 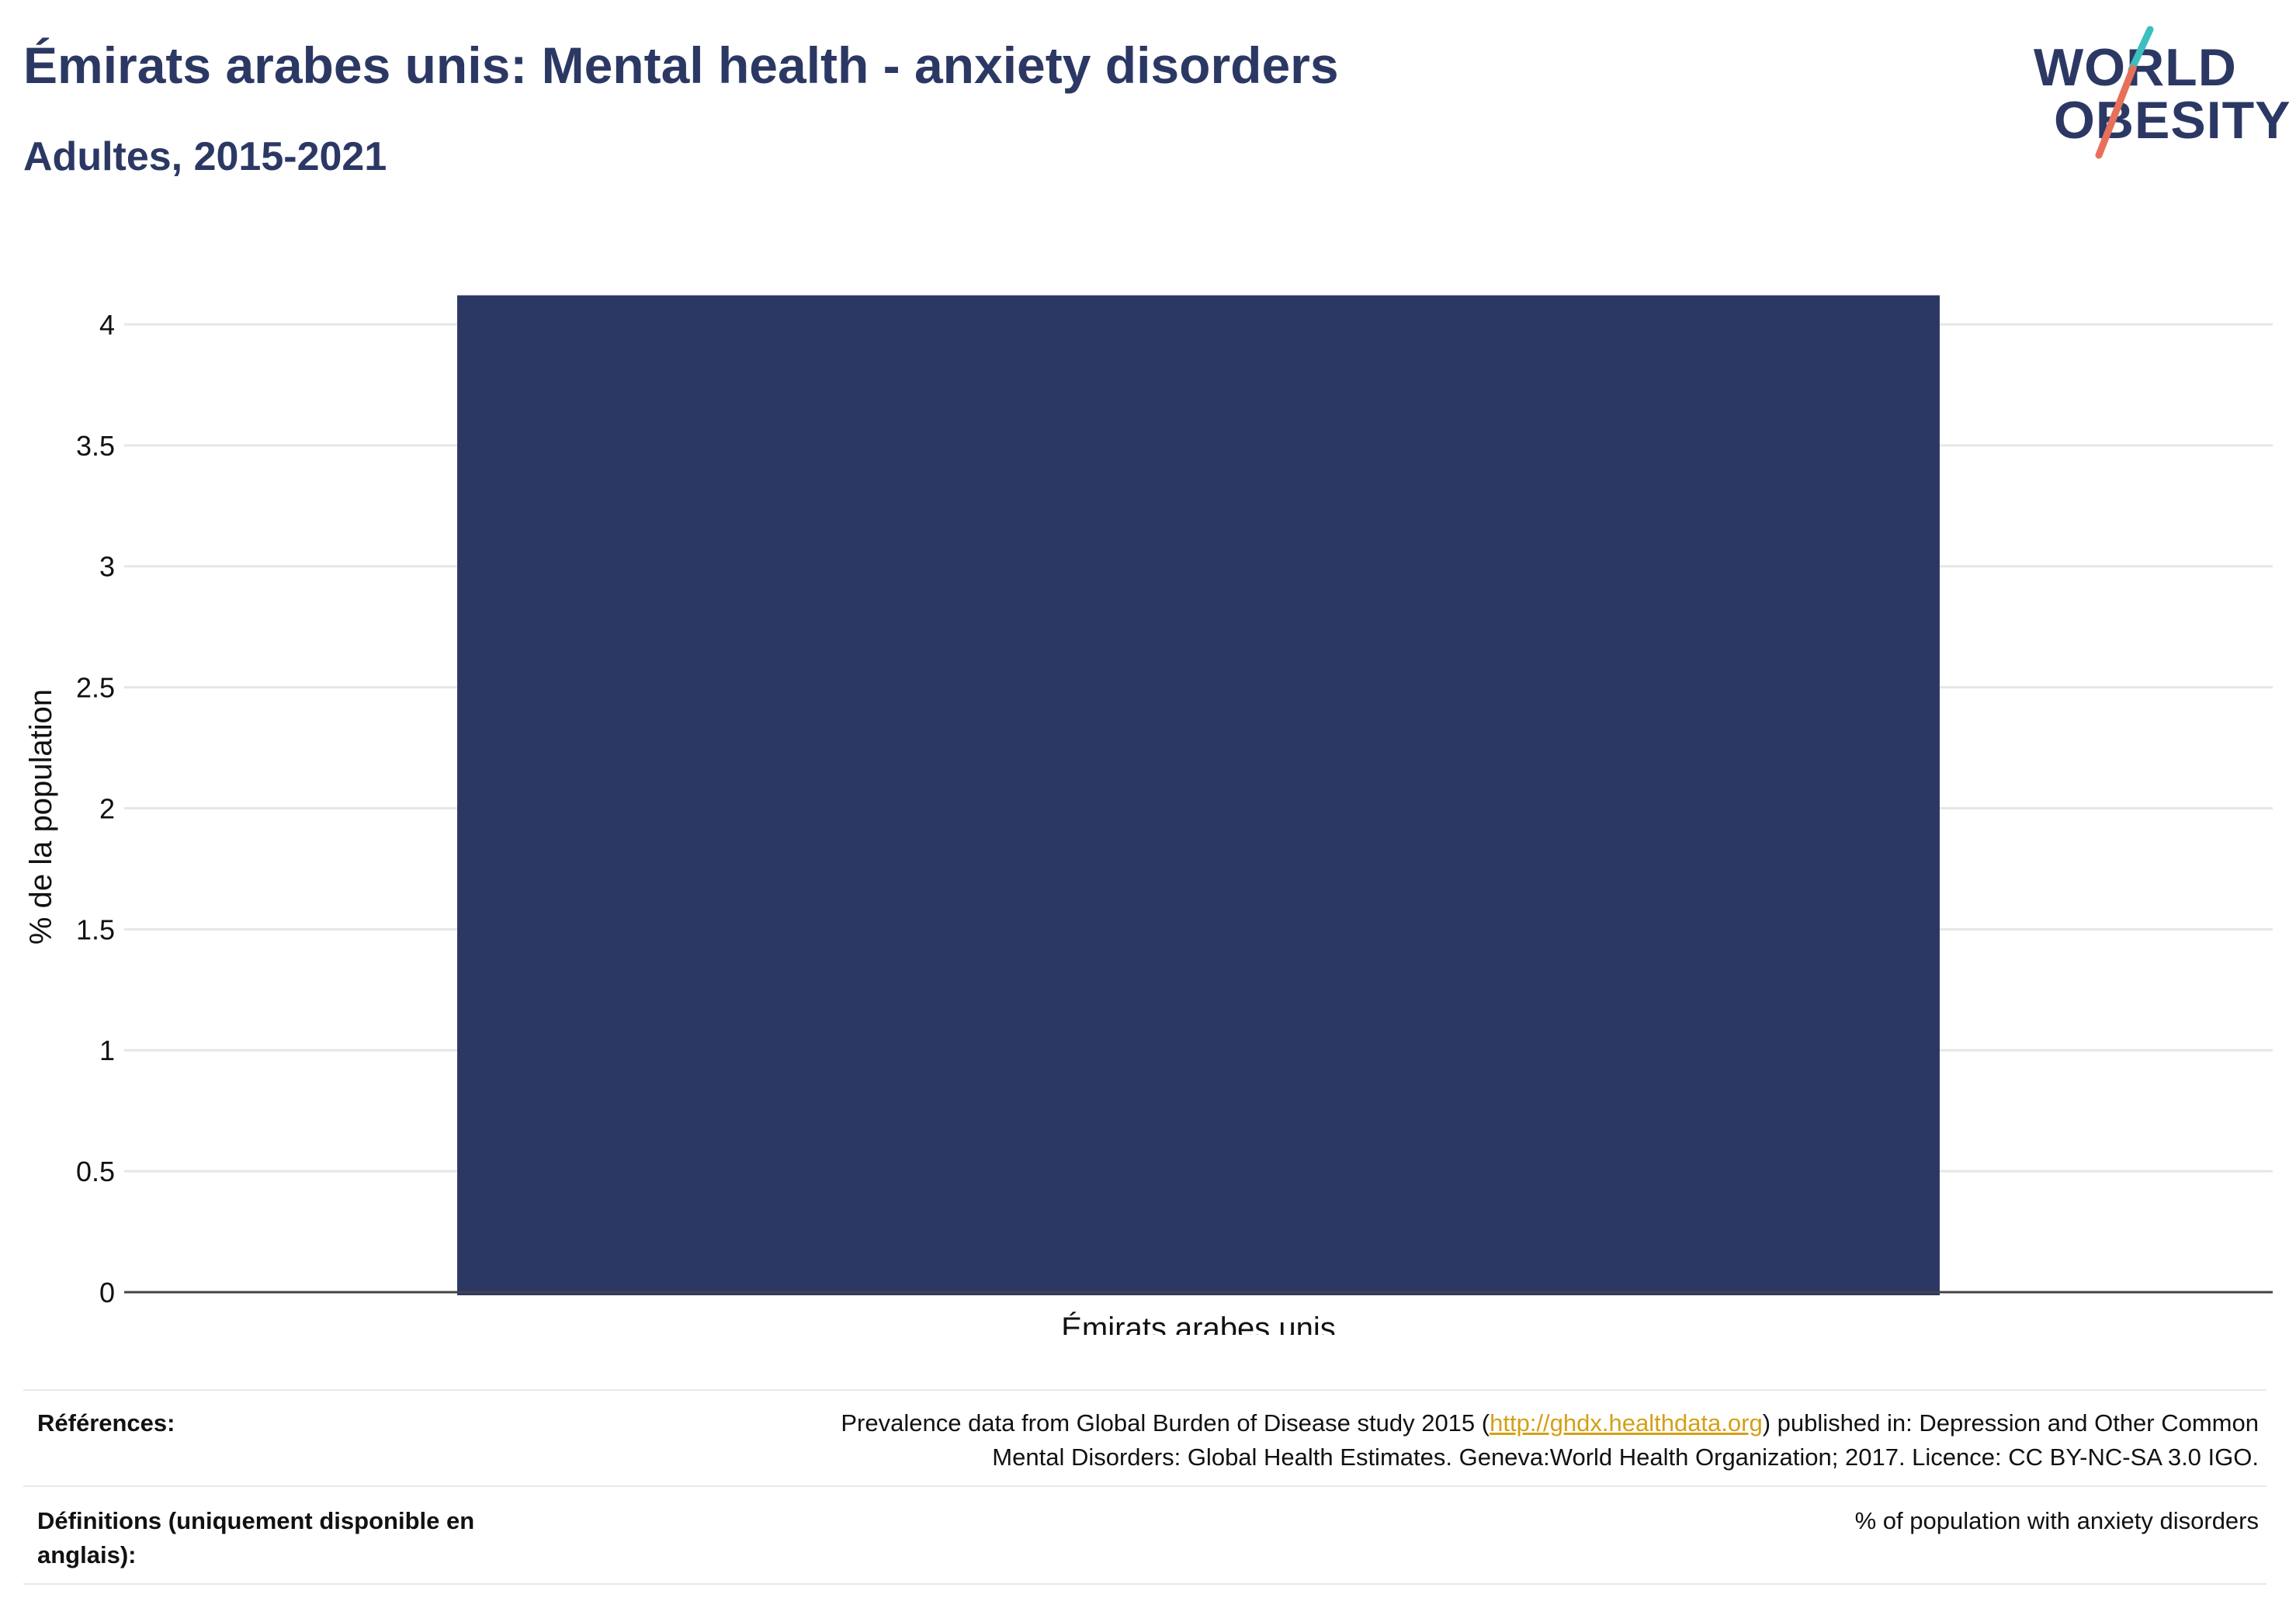 I want to click on y-tick-label: 4, so click(x=107, y=325).